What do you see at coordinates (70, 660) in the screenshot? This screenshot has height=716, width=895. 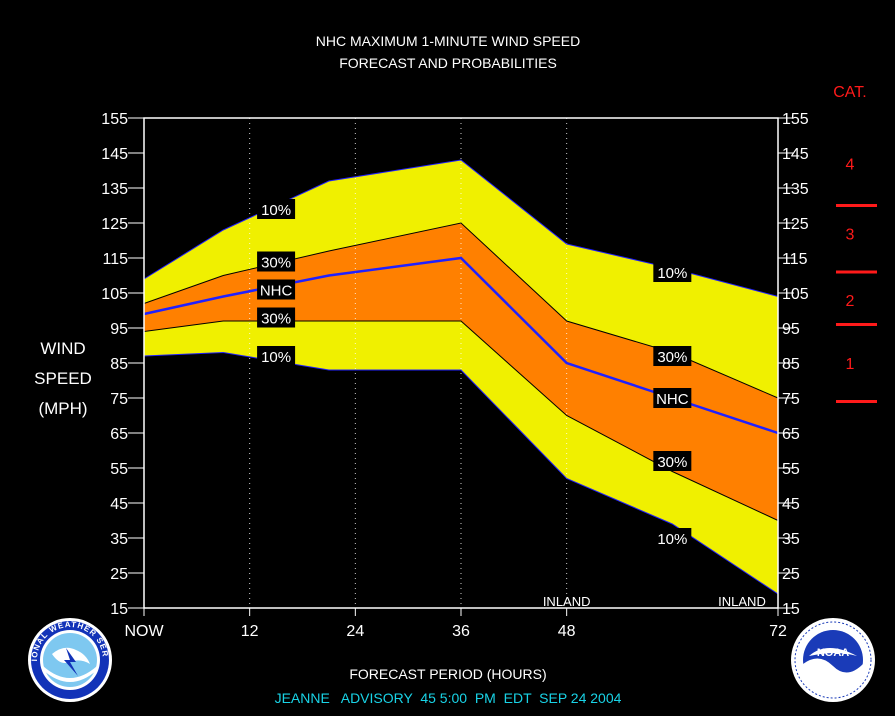 I see `nws-logo: NATIONAL WEATHER SERVICE` at bounding box center [70, 660].